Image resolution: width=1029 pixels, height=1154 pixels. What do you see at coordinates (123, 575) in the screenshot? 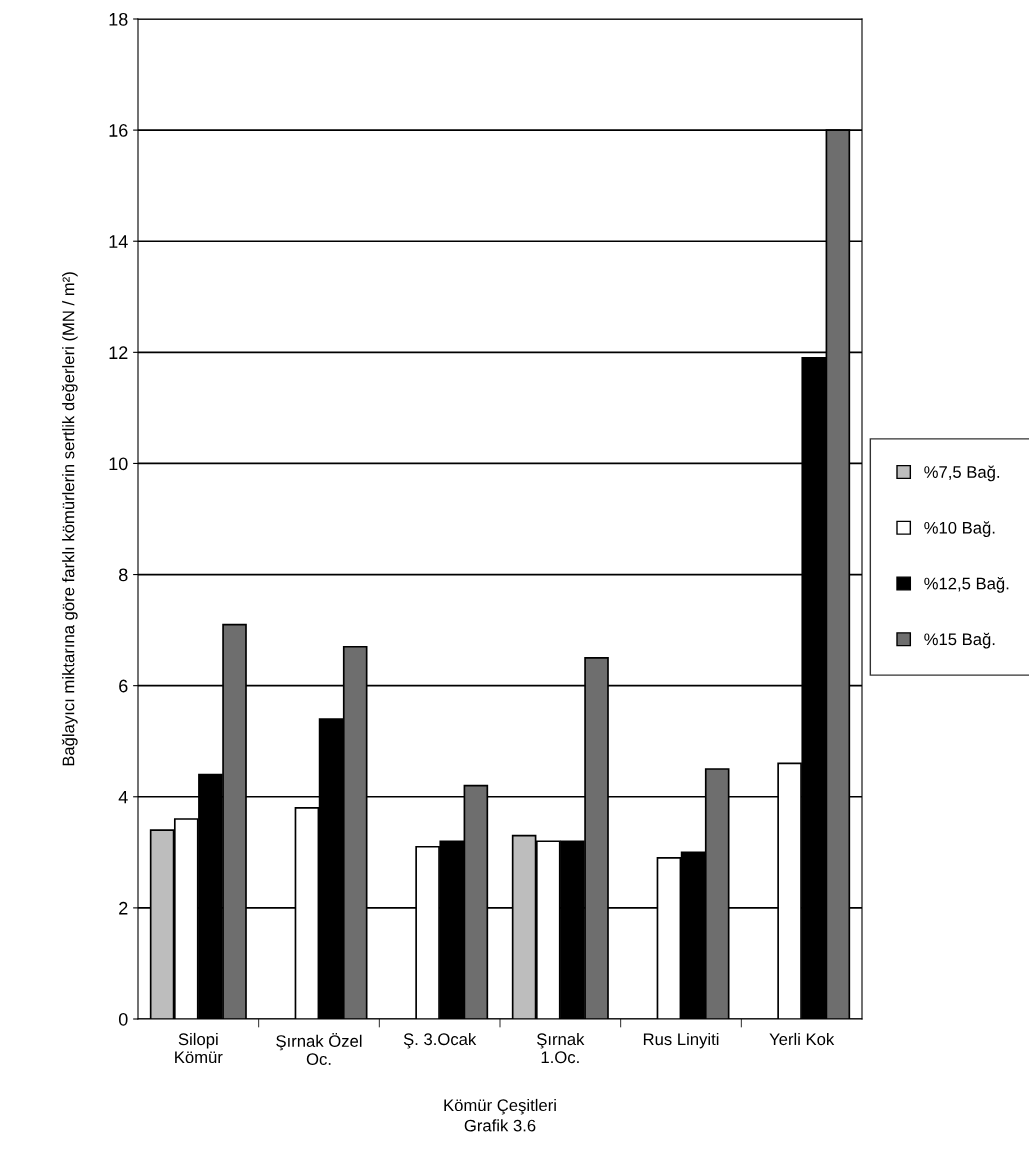
I see `y-tick-label: 8` at bounding box center [123, 575].